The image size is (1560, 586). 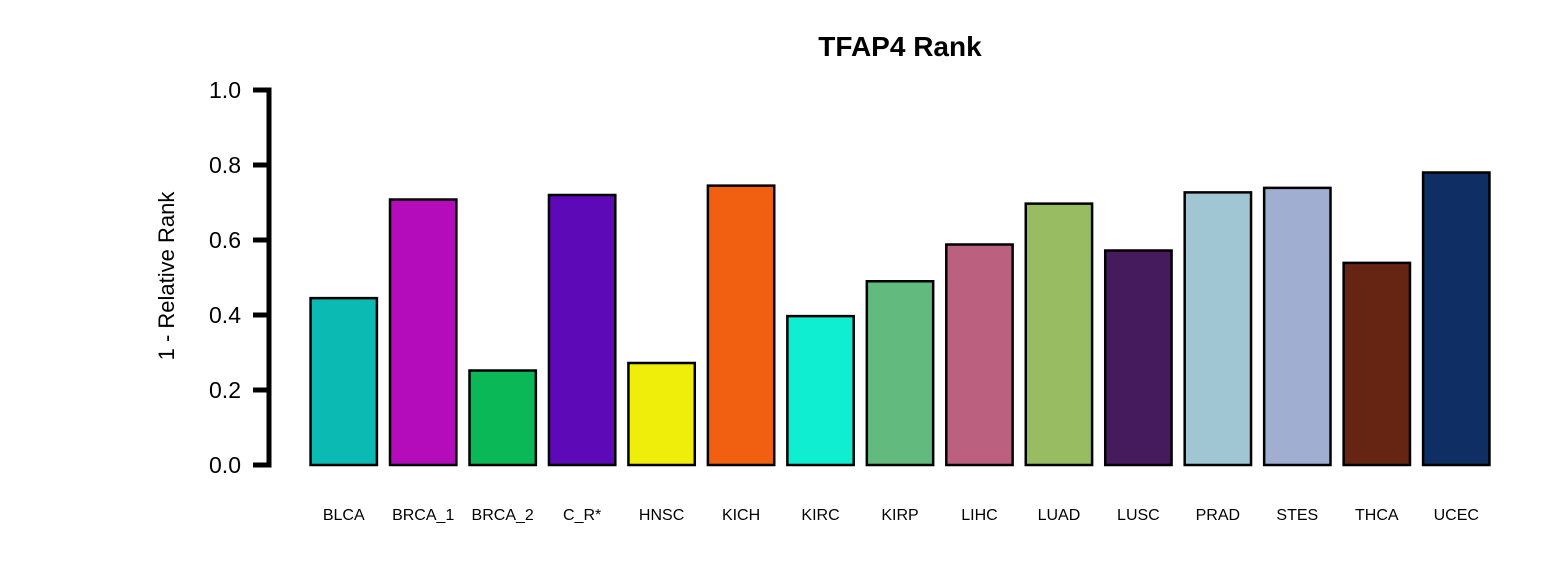 I want to click on x-tick-label: BRCA_1, so click(x=423, y=515).